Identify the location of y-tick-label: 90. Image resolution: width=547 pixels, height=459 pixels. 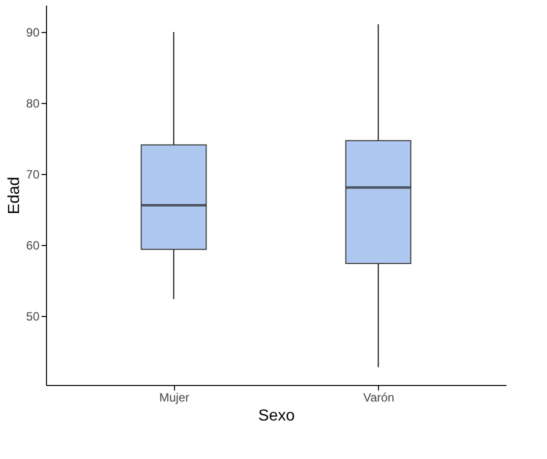
(33, 32).